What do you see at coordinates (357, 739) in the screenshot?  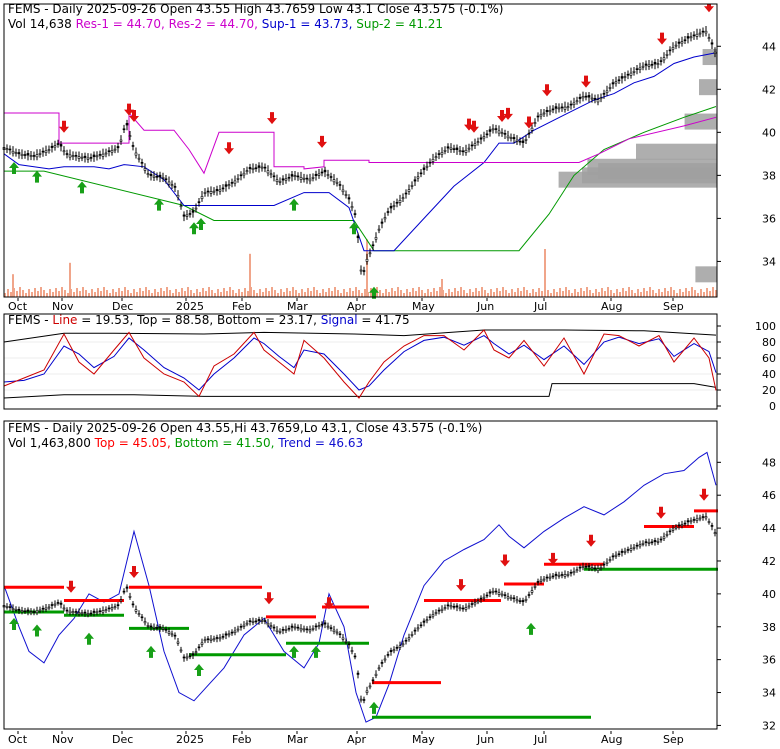 I see `x-tick-label: Apr` at bounding box center [357, 739].